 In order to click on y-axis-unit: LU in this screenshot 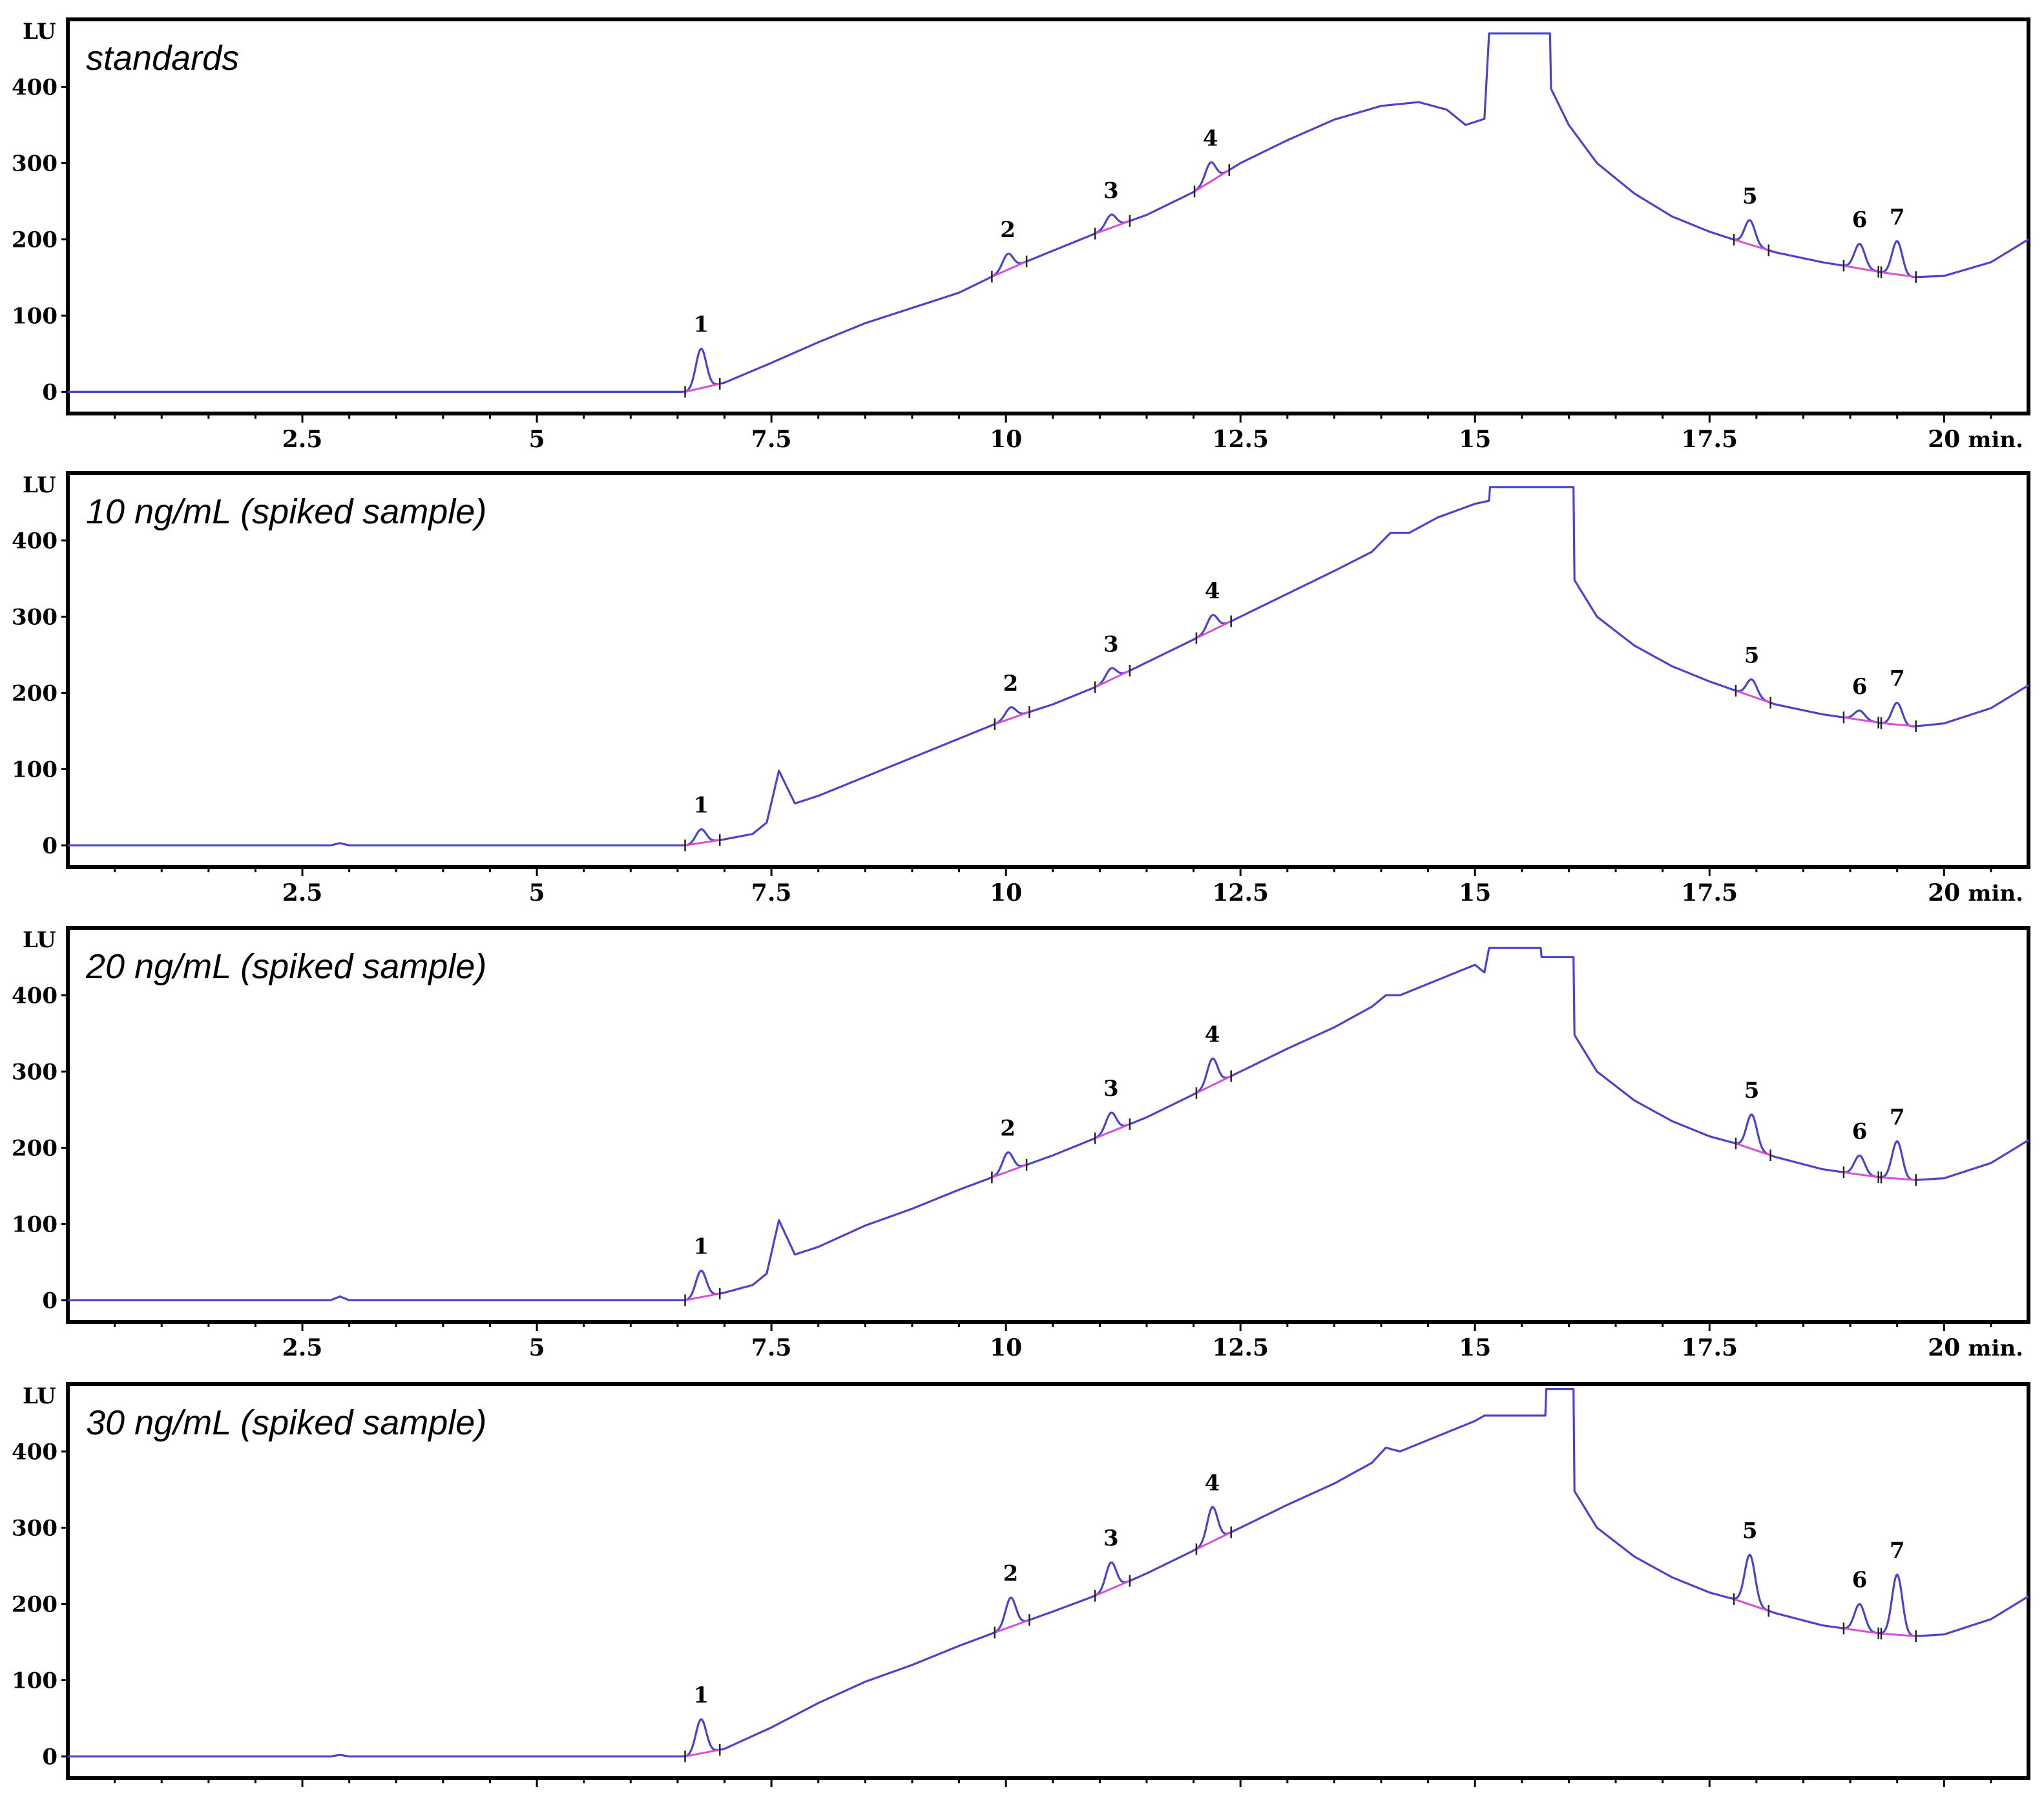, I will do `click(39, 940)`.